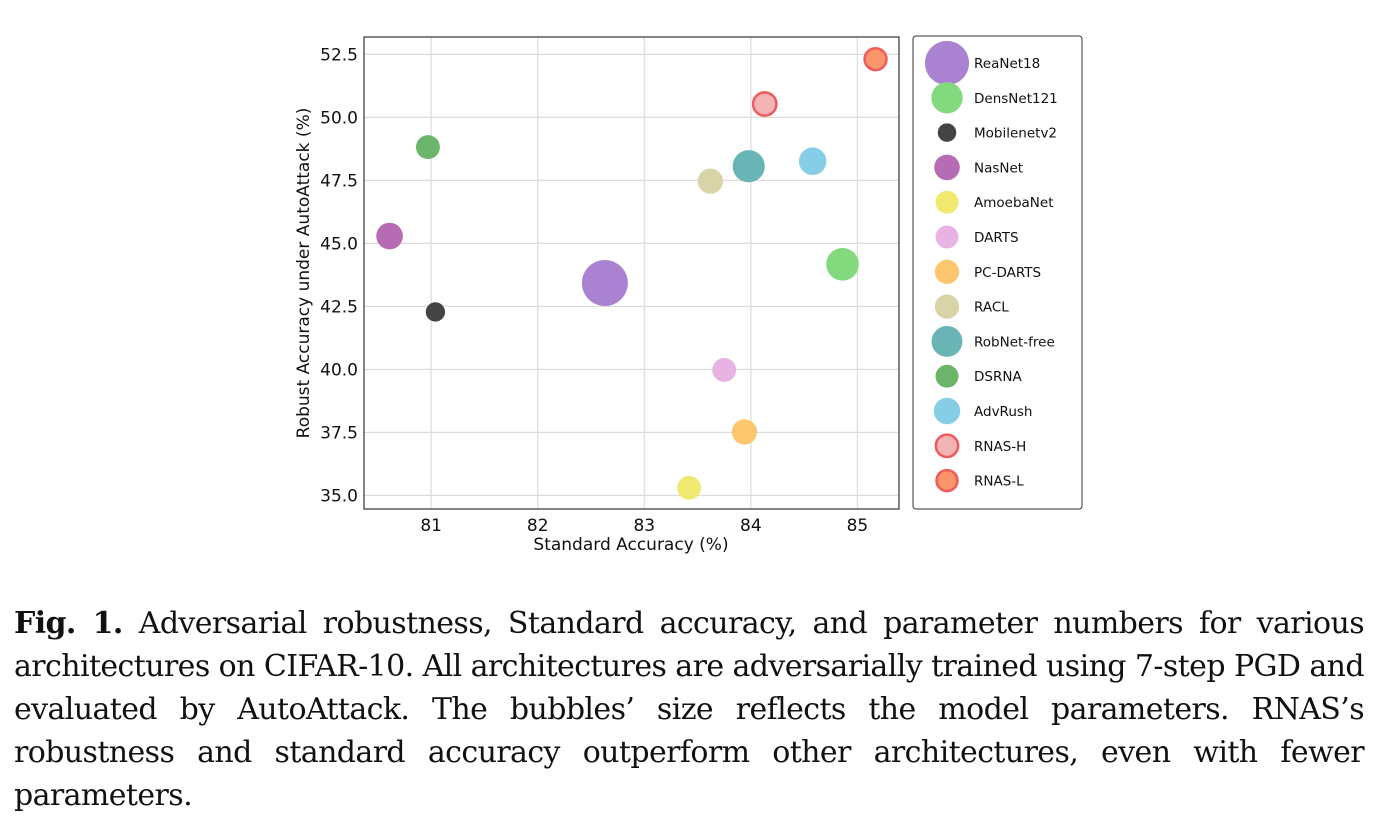  What do you see at coordinates (339, 244) in the screenshot?
I see `y-tick-label: 45.0` at bounding box center [339, 244].